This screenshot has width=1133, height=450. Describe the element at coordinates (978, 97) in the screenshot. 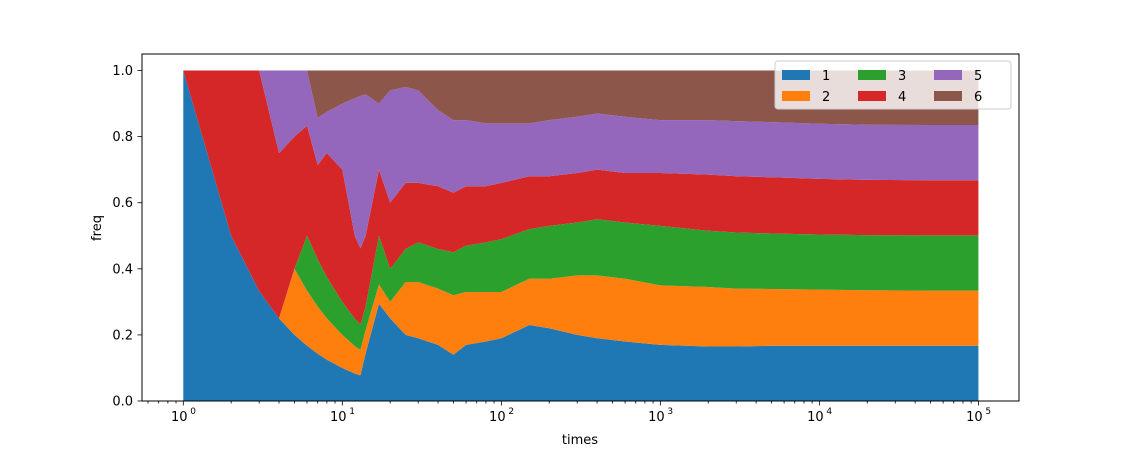

I see `legend-label-6: 6` at that location.